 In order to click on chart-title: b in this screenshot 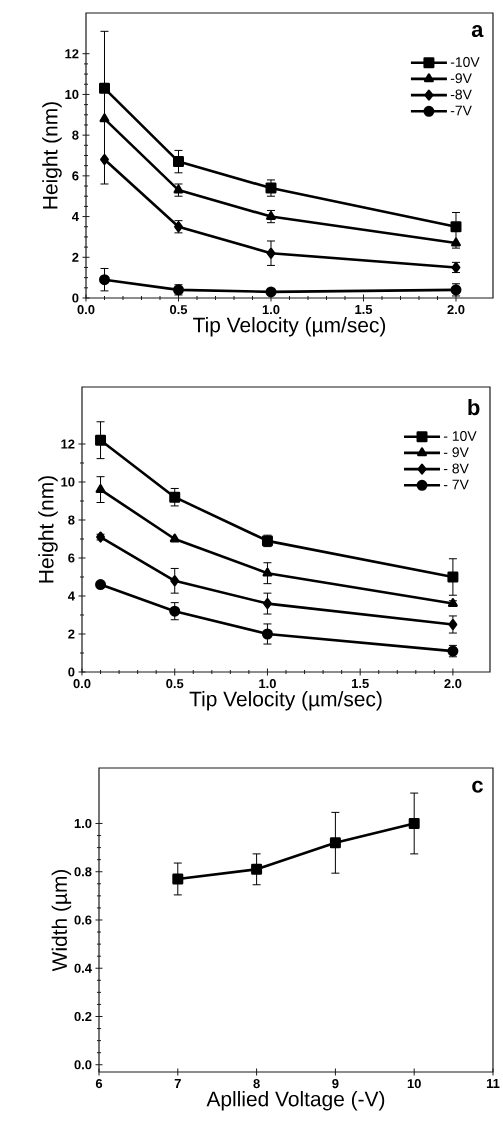, I will do `click(474, 407)`.